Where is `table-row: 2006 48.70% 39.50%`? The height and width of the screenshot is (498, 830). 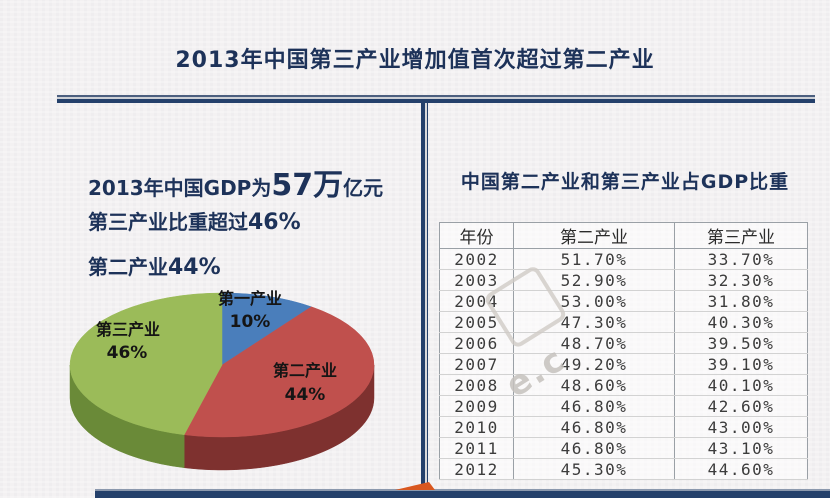 table-row: 2006 48.70% 39.50% is located at coordinates (623, 343).